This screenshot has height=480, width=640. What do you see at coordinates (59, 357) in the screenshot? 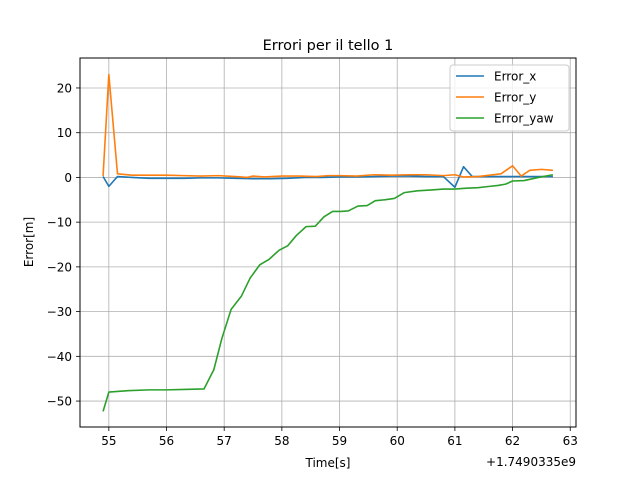
I see `y-tick-label: −40` at bounding box center [59, 357].